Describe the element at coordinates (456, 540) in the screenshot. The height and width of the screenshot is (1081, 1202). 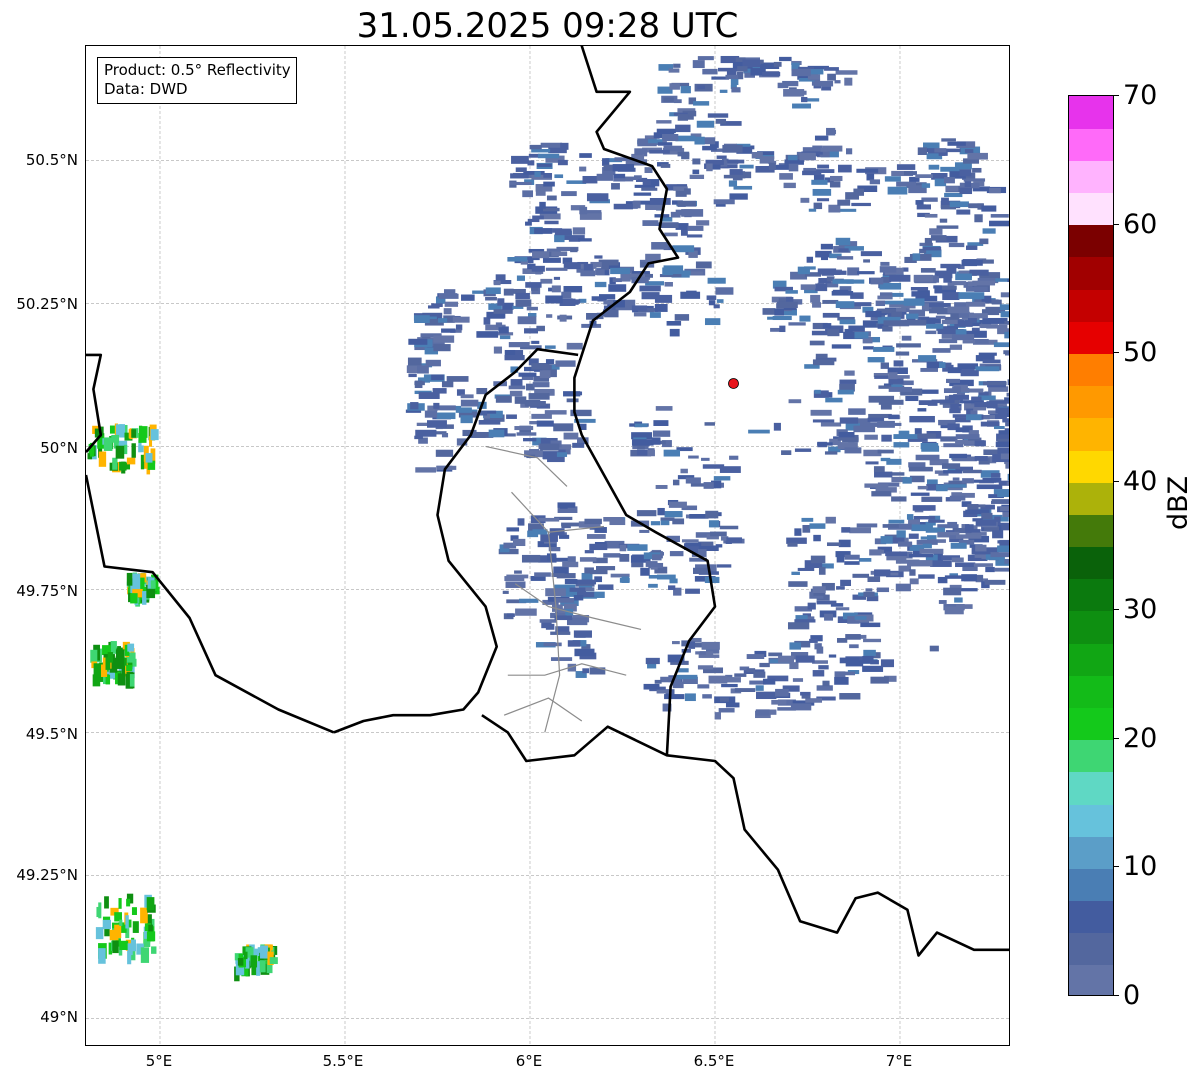
I see `border-belgium-luxembourg` at that location.